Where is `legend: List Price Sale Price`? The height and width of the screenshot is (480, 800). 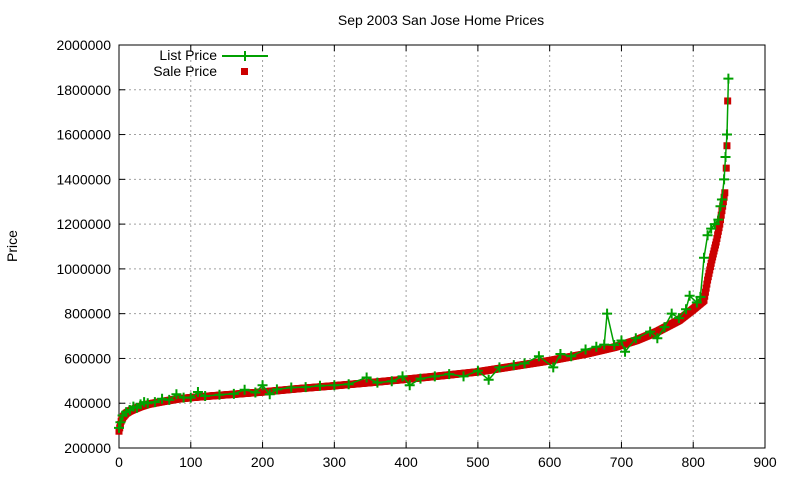 legend: List Price Sale Price is located at coordinates (210, 63).